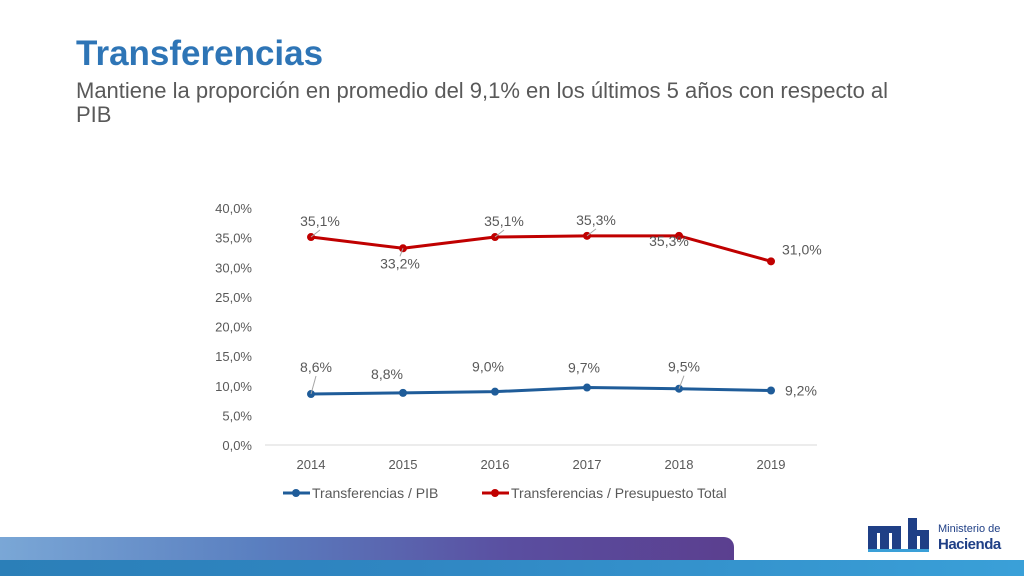 Image resolution: width=1024 pixels, height=576 pixels. I want to click on y-tick-label: 15,0%, so click(233, 356).